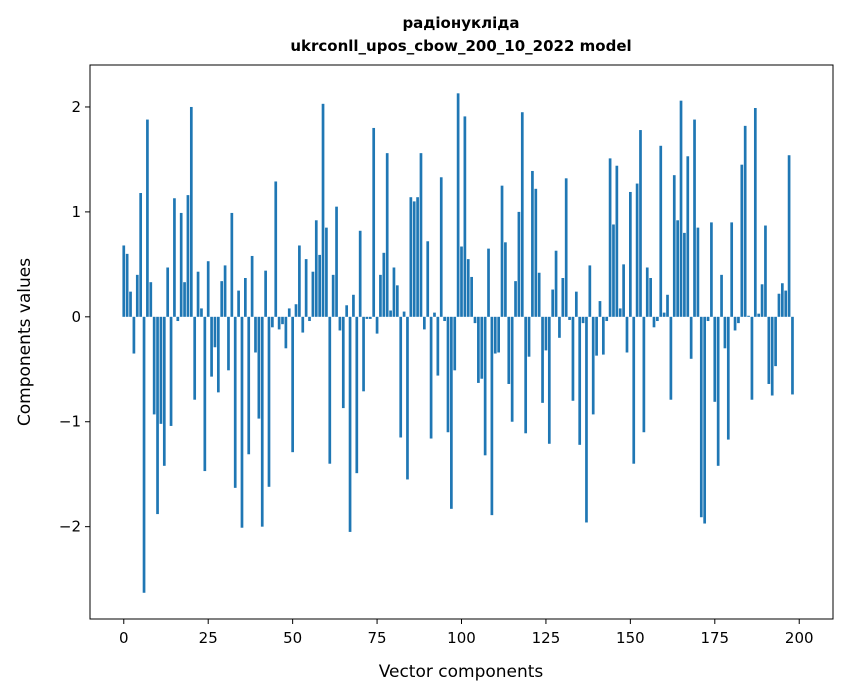  I want to click on y-axis-label: Components values, so click(25, 342).